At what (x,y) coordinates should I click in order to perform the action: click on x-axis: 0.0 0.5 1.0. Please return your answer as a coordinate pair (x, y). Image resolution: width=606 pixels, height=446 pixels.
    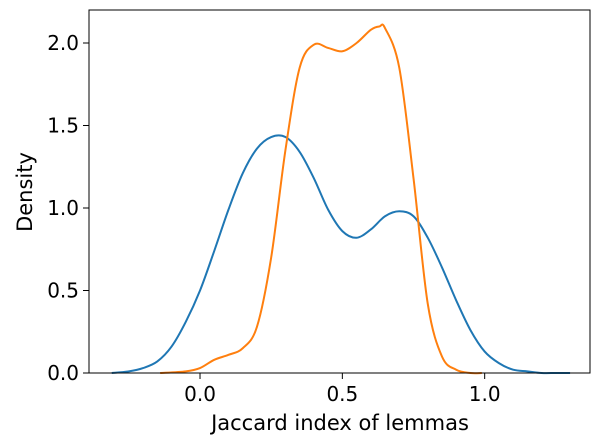
    Looking at the image, I should click on (342, 389).